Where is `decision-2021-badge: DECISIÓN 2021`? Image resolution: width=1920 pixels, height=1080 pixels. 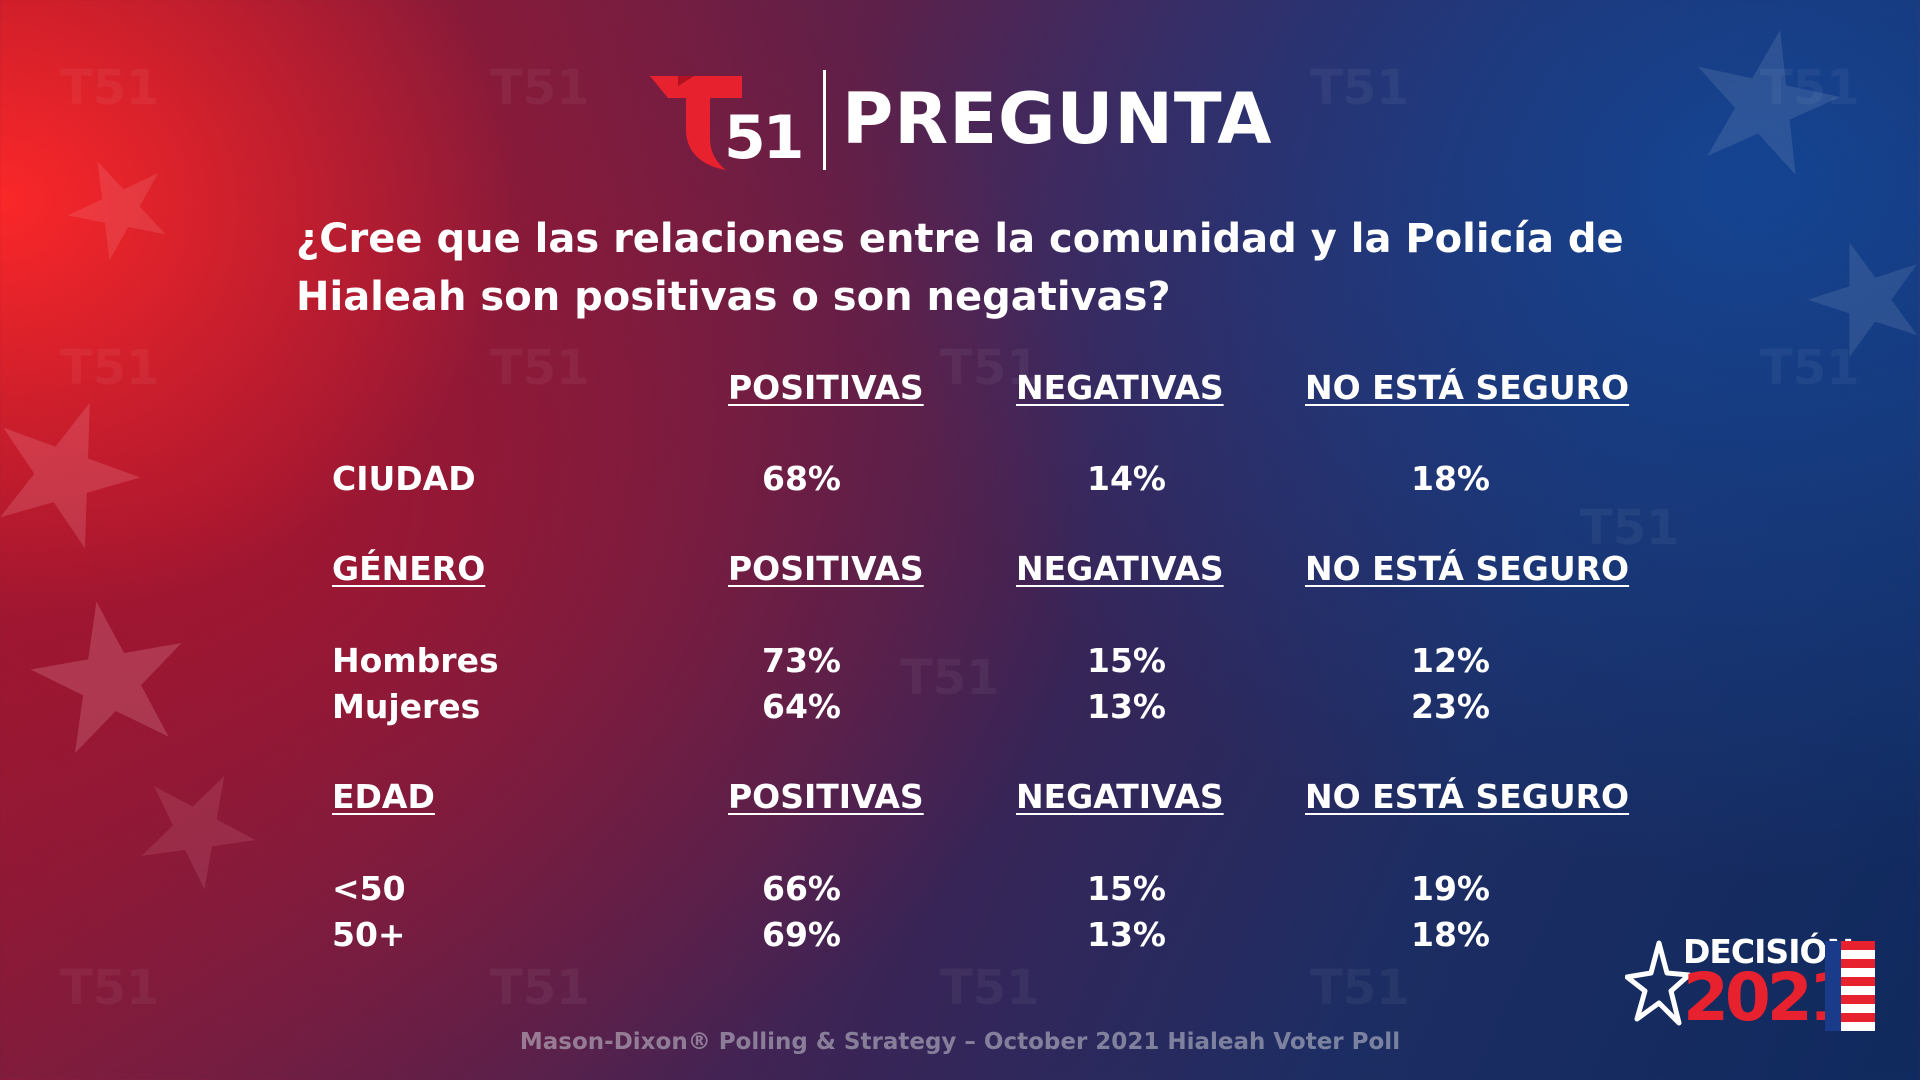 decision-2021-badge: DECISIÓN 2021 is located at coordinates (1752, 985).